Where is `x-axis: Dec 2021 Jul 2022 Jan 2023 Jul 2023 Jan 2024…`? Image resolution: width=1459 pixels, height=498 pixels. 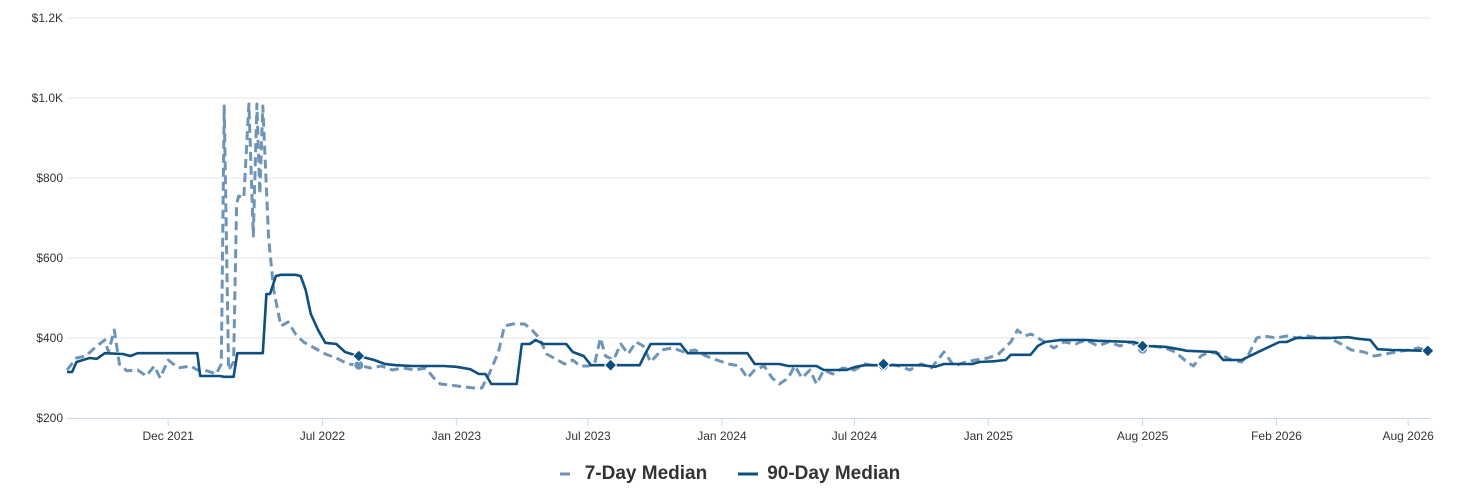
x-axis: Dec 2021 Jul 2022 Jan 2023 Jul 2023 Jan 2024… is located at coordinates (750, 430).